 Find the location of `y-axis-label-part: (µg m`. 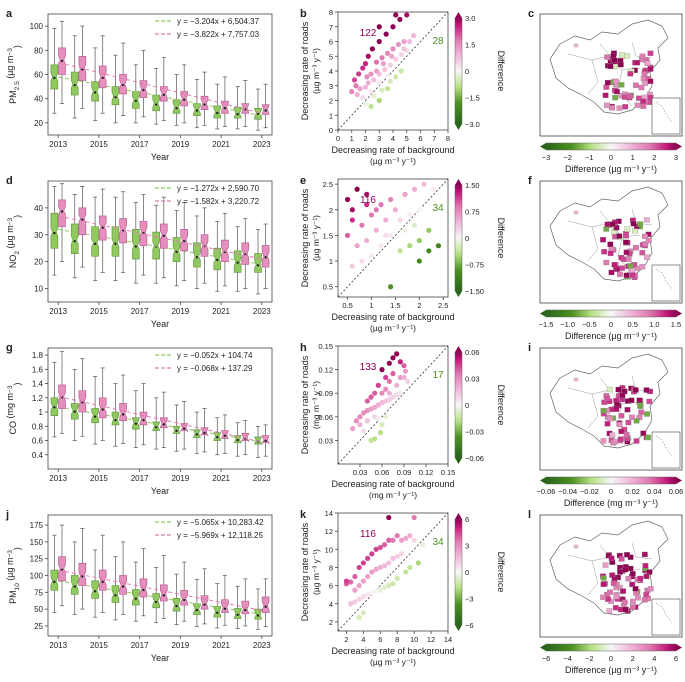

y-axis-label-part: (µg m is located at coordinates (10, 238).